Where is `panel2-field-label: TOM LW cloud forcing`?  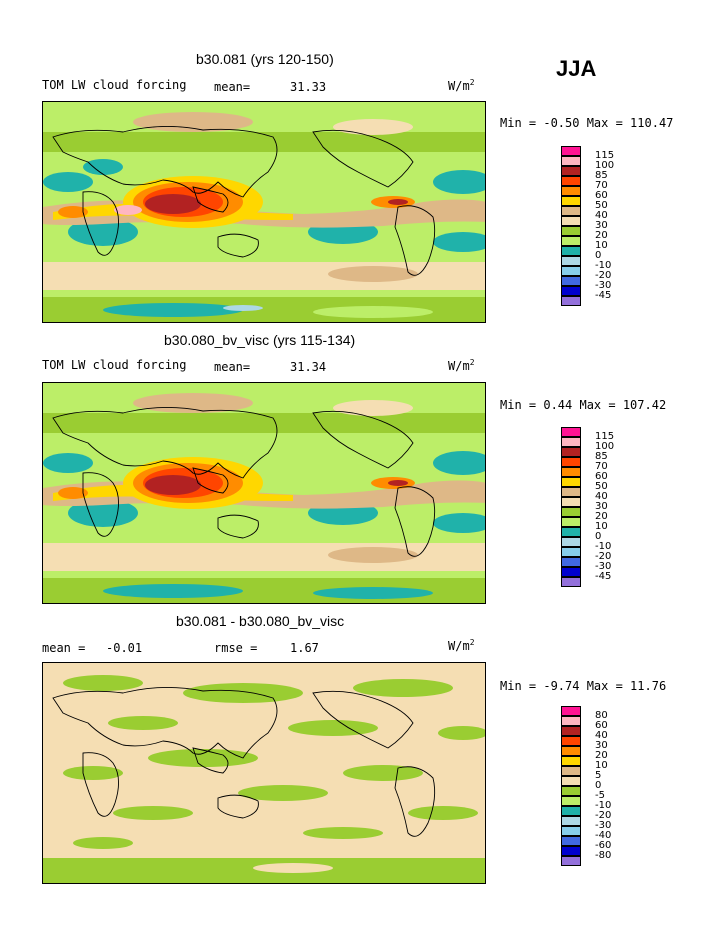
panel2-field-label: TOM LW cloud forcing is located at coordinates (114, 365).